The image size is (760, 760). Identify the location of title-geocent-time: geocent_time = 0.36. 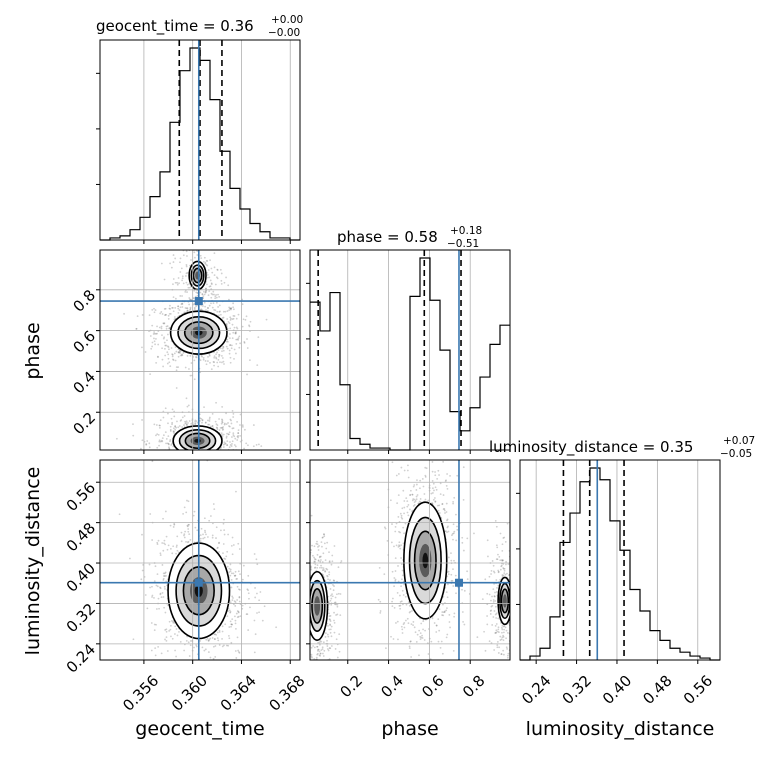
(175, 26).